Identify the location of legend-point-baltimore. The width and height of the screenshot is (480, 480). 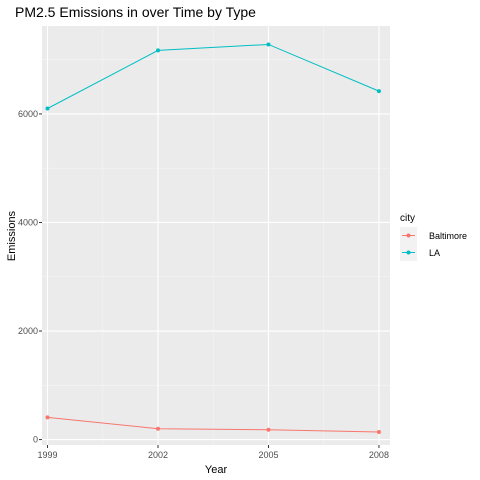
(408, 235).